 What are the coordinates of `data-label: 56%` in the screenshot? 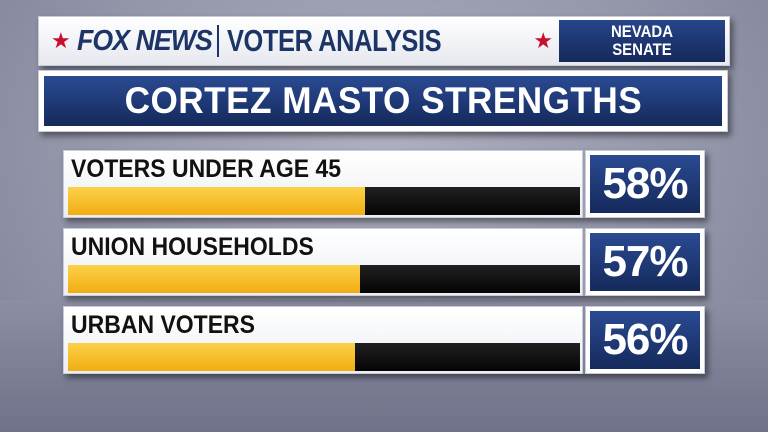 It's located at (645, 339).